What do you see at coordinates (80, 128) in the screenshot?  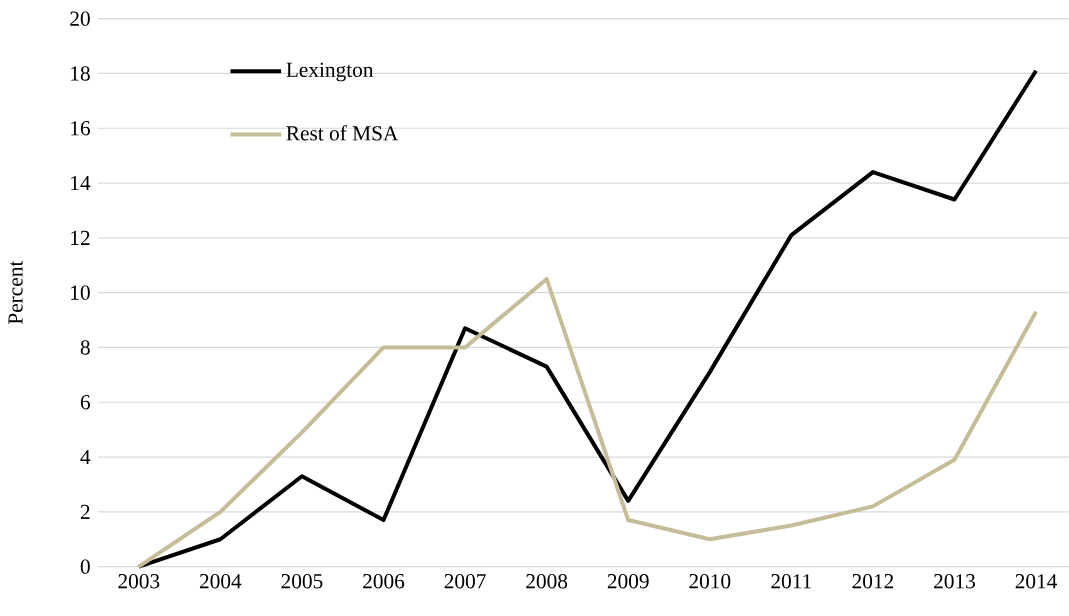 I see `y-tick-label: 16` at bounding box center [80, 128].